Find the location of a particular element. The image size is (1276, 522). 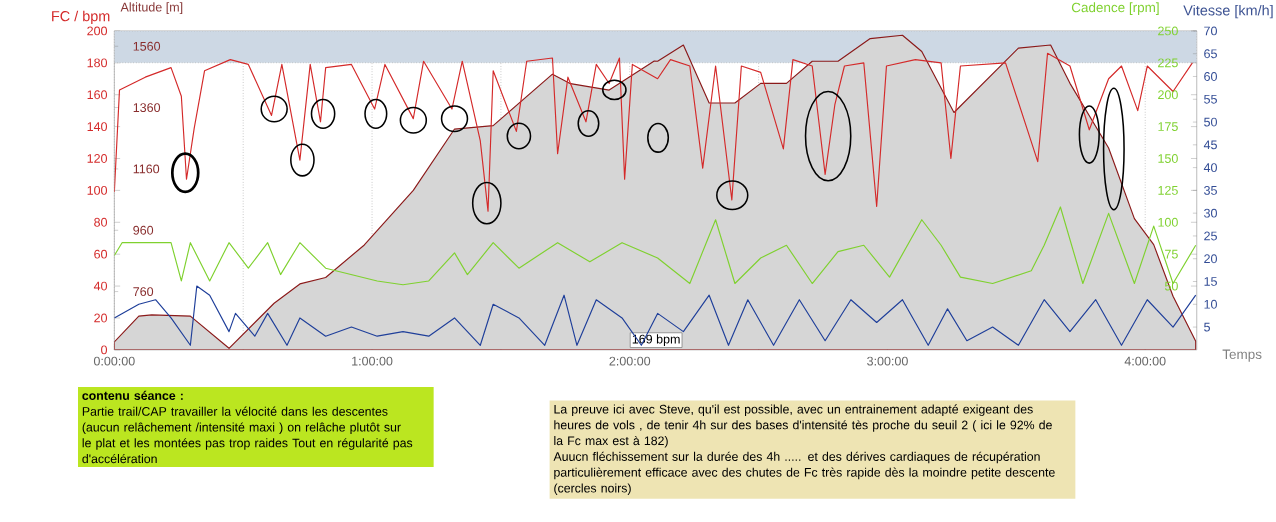

line-series is located at coordinates (655, 315).